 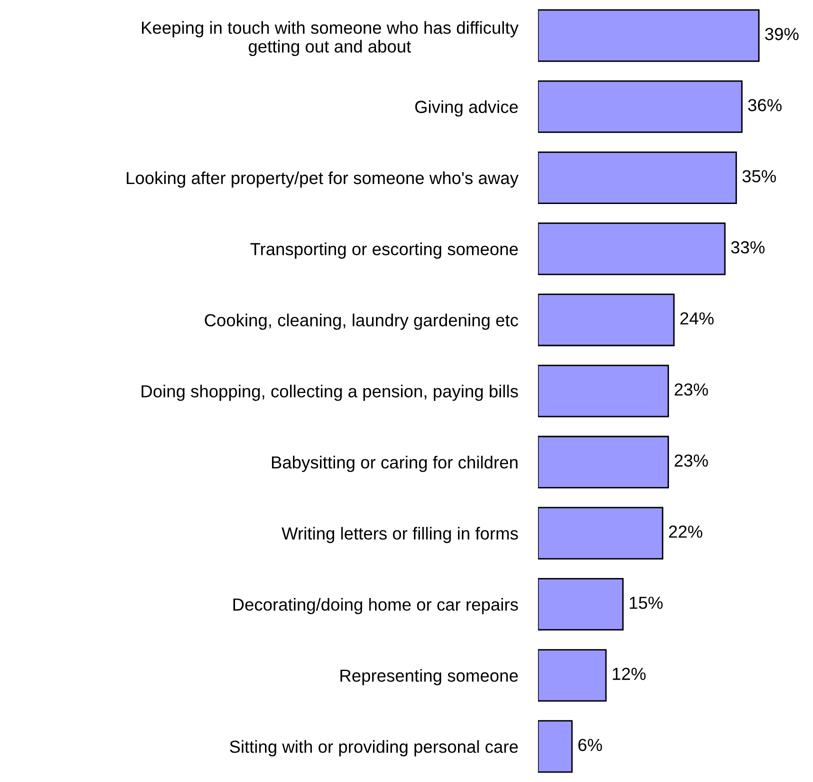 I want to click on data-label: 22%, so click(x=685, y=532).